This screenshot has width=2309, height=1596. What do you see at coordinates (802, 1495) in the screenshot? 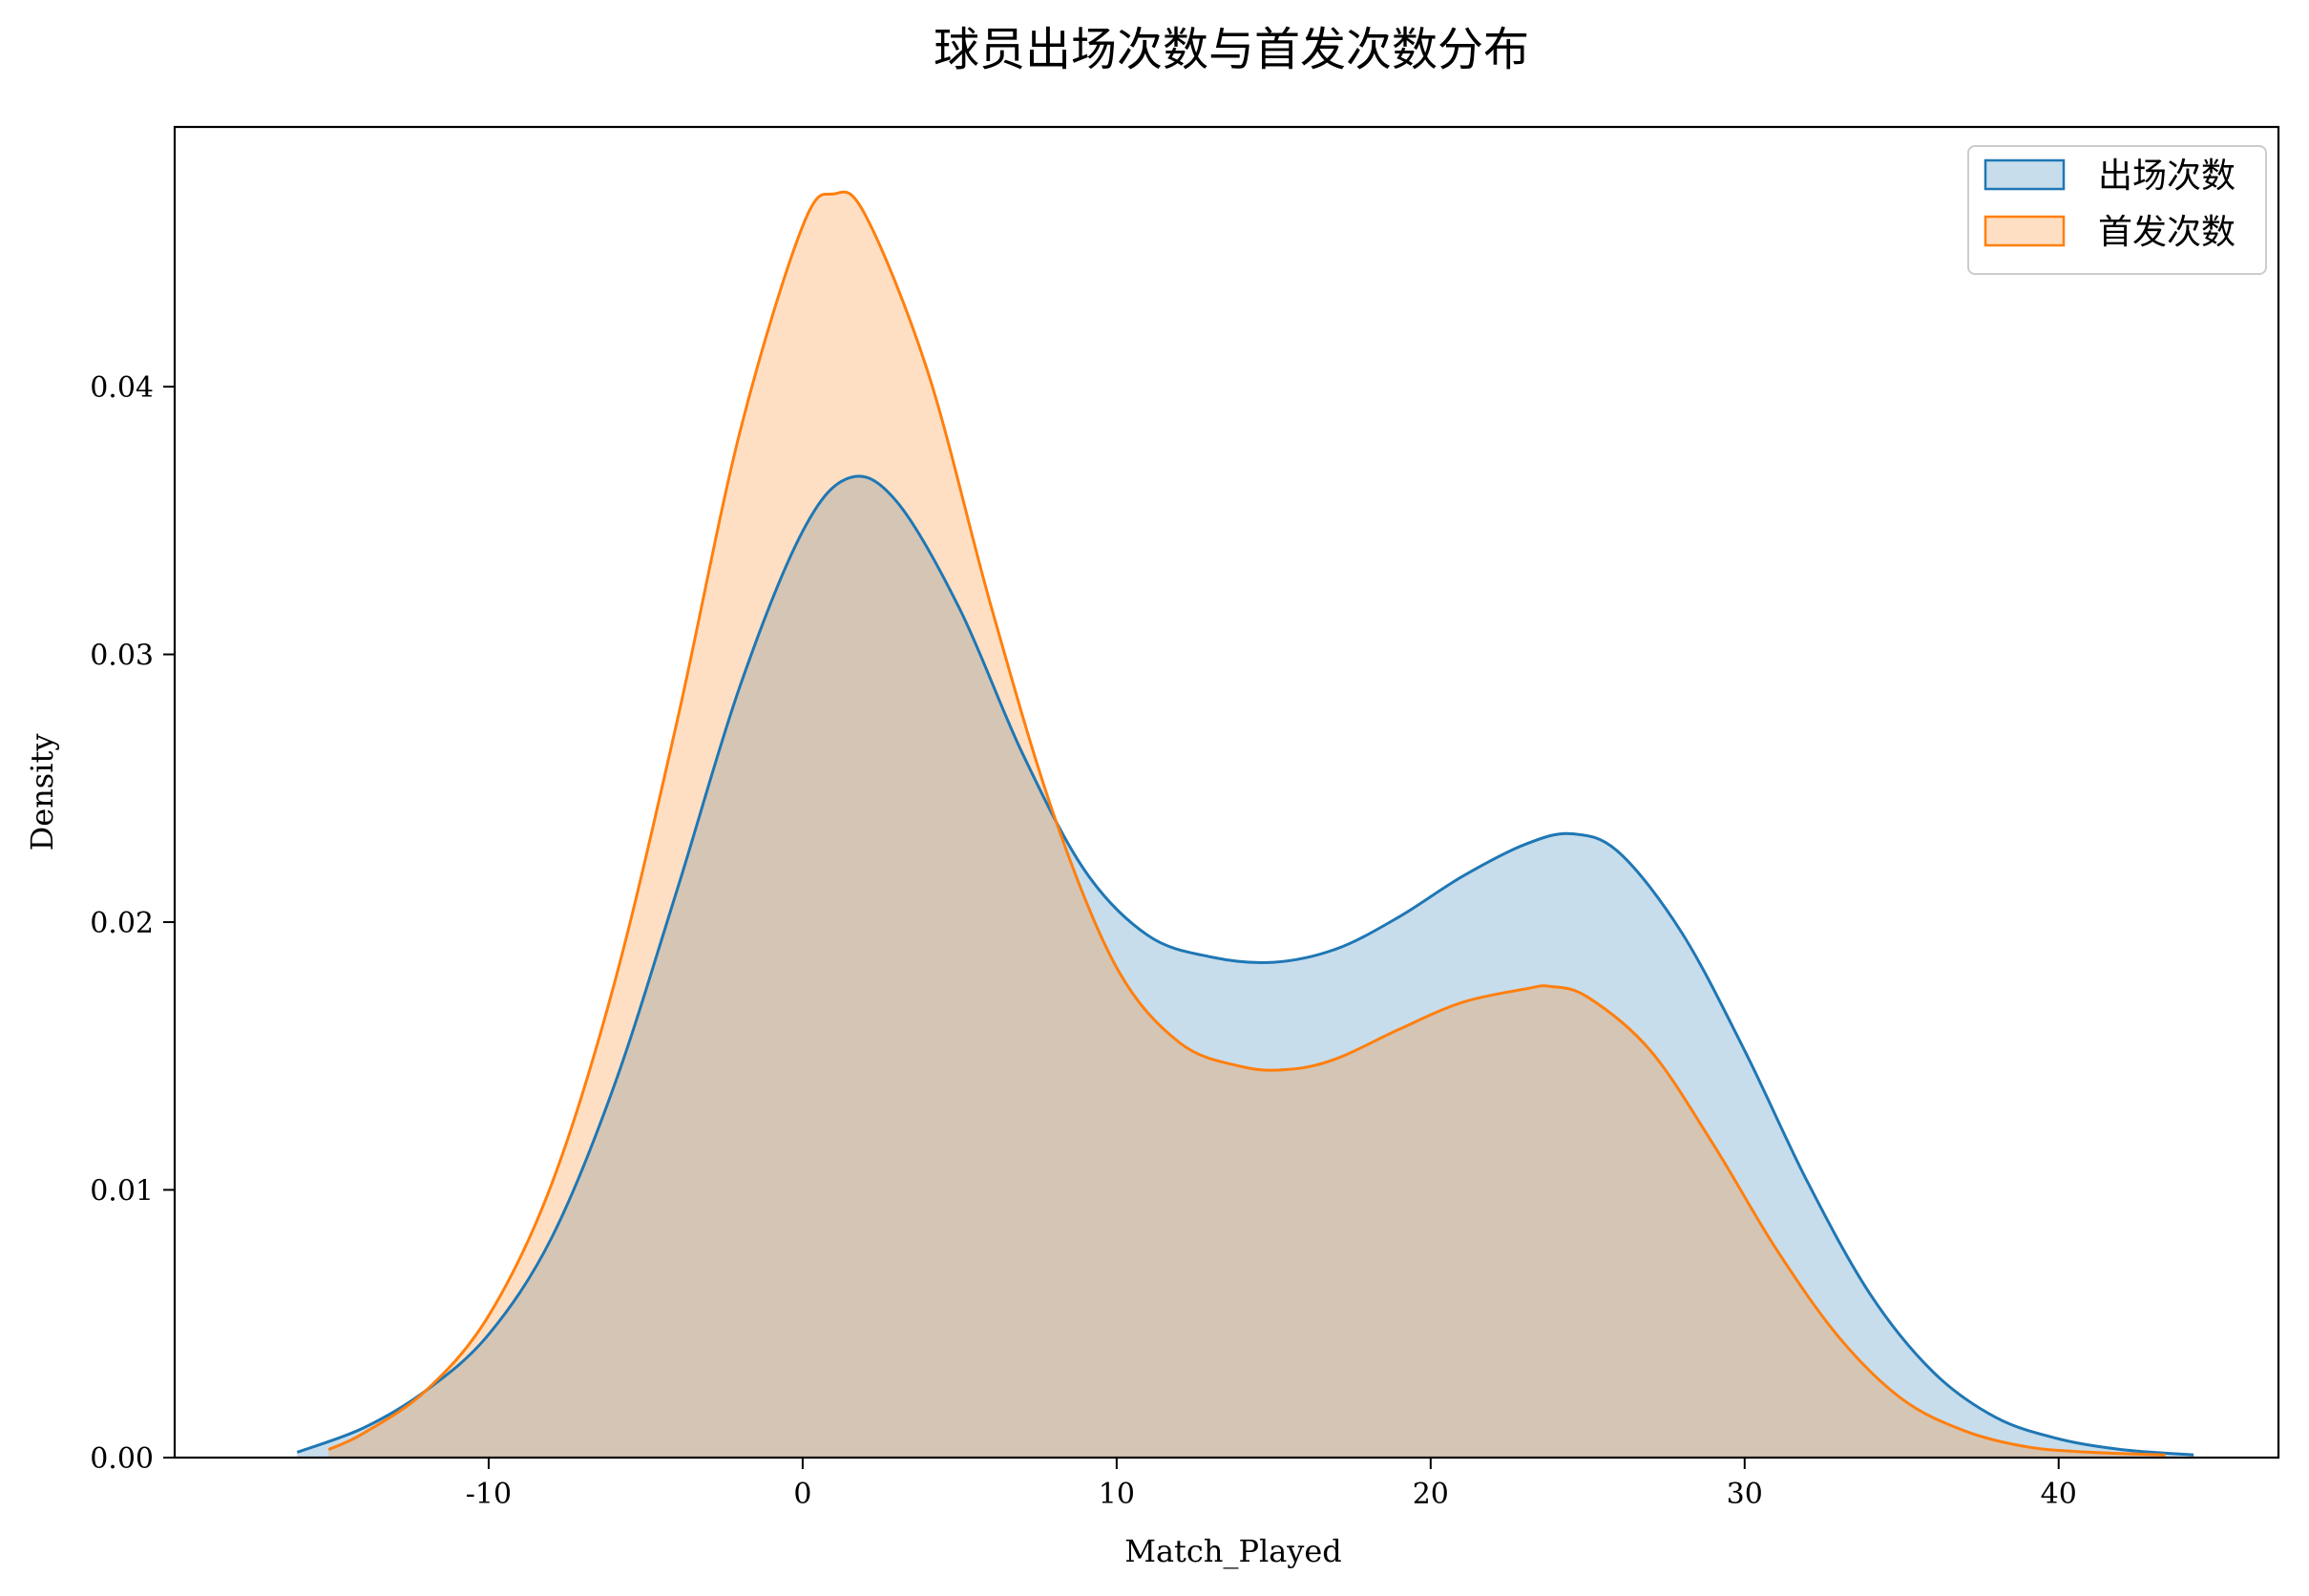
I see `x-tick-label: 0` at bounding box center [802, 1495].